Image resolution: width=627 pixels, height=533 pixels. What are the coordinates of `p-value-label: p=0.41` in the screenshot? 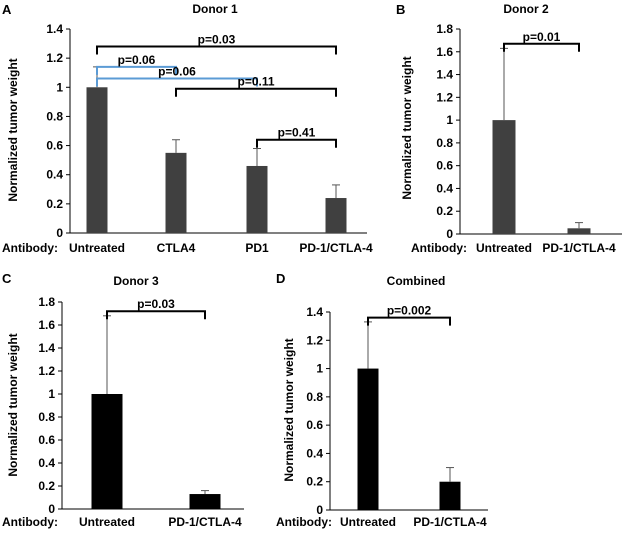 It's located at (297, 133).